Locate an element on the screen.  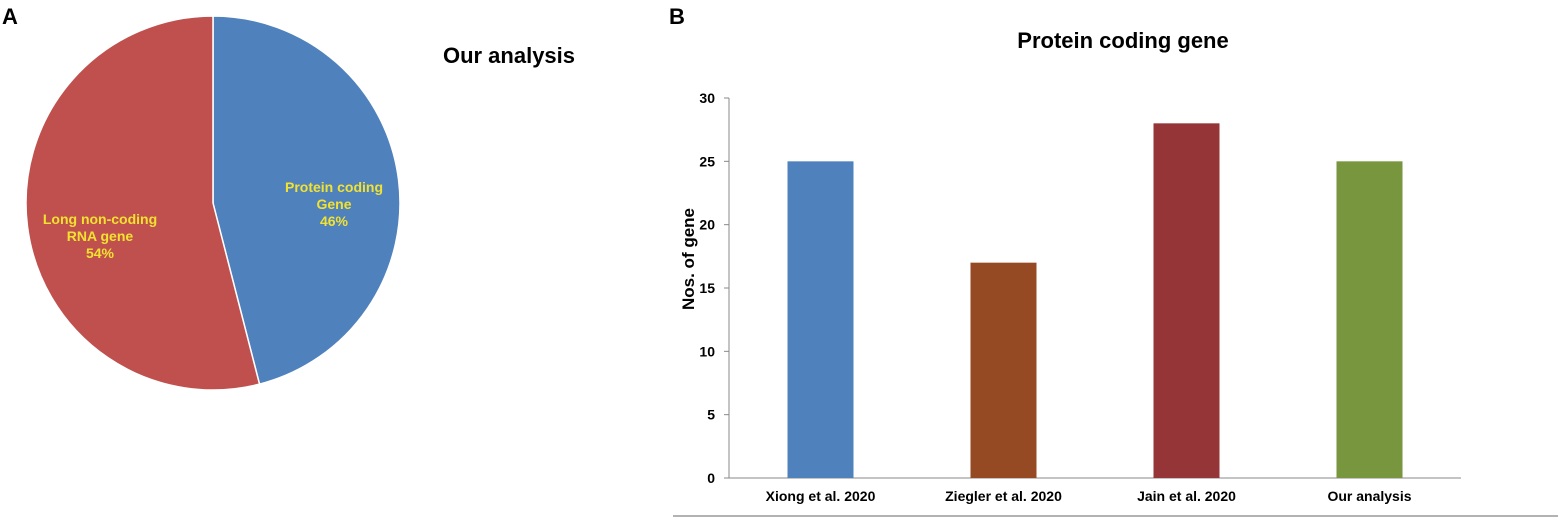
y-tick-label: 0 is located at coordinates (711, 478).